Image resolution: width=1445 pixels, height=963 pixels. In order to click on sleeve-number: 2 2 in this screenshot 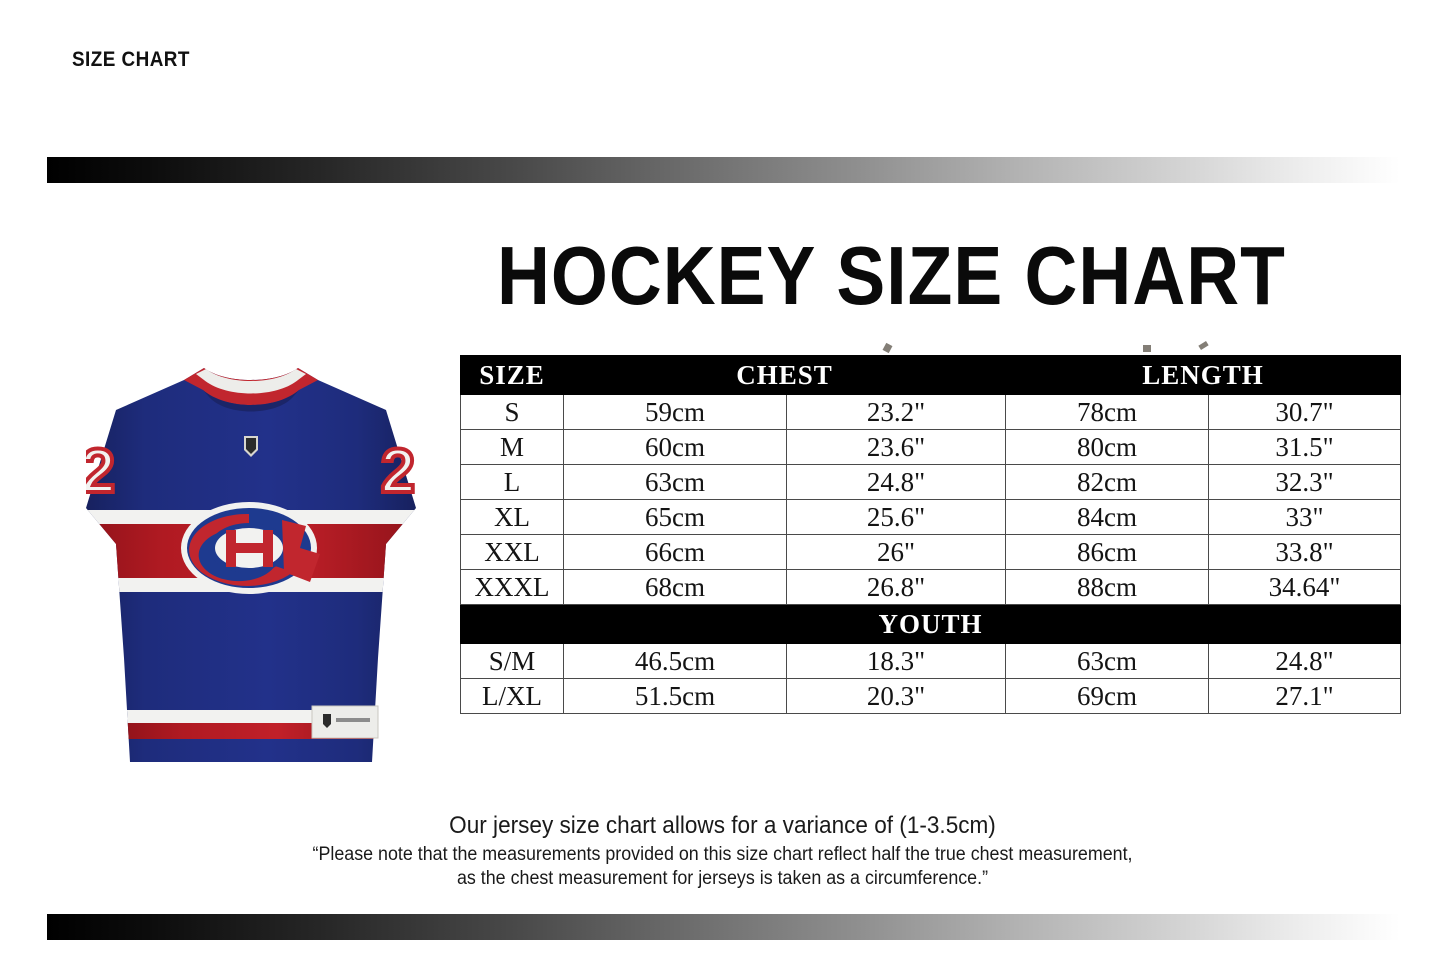, I will do `click(251, 471)`.